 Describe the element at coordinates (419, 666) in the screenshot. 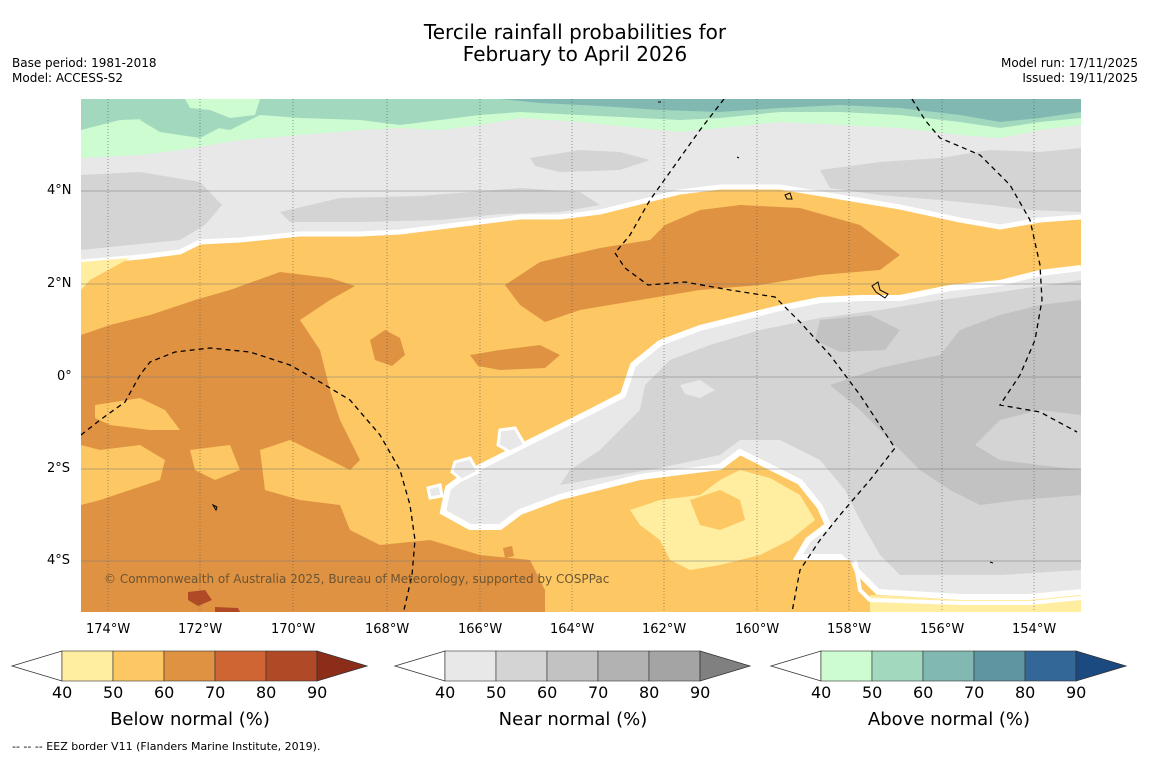

I see `near-colorbar-under-triangle` at that location.